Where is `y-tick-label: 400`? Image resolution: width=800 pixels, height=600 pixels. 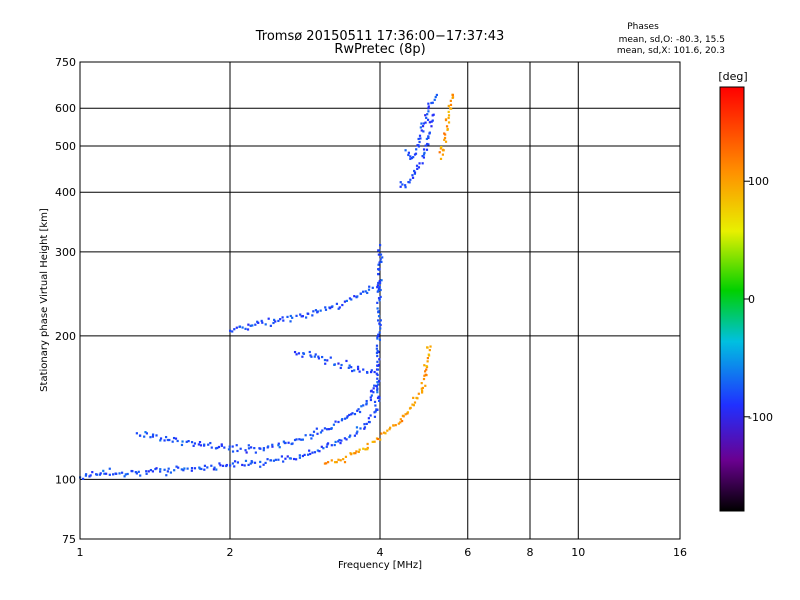
y-tick-label: 400 is located at coordinates (65, 192).